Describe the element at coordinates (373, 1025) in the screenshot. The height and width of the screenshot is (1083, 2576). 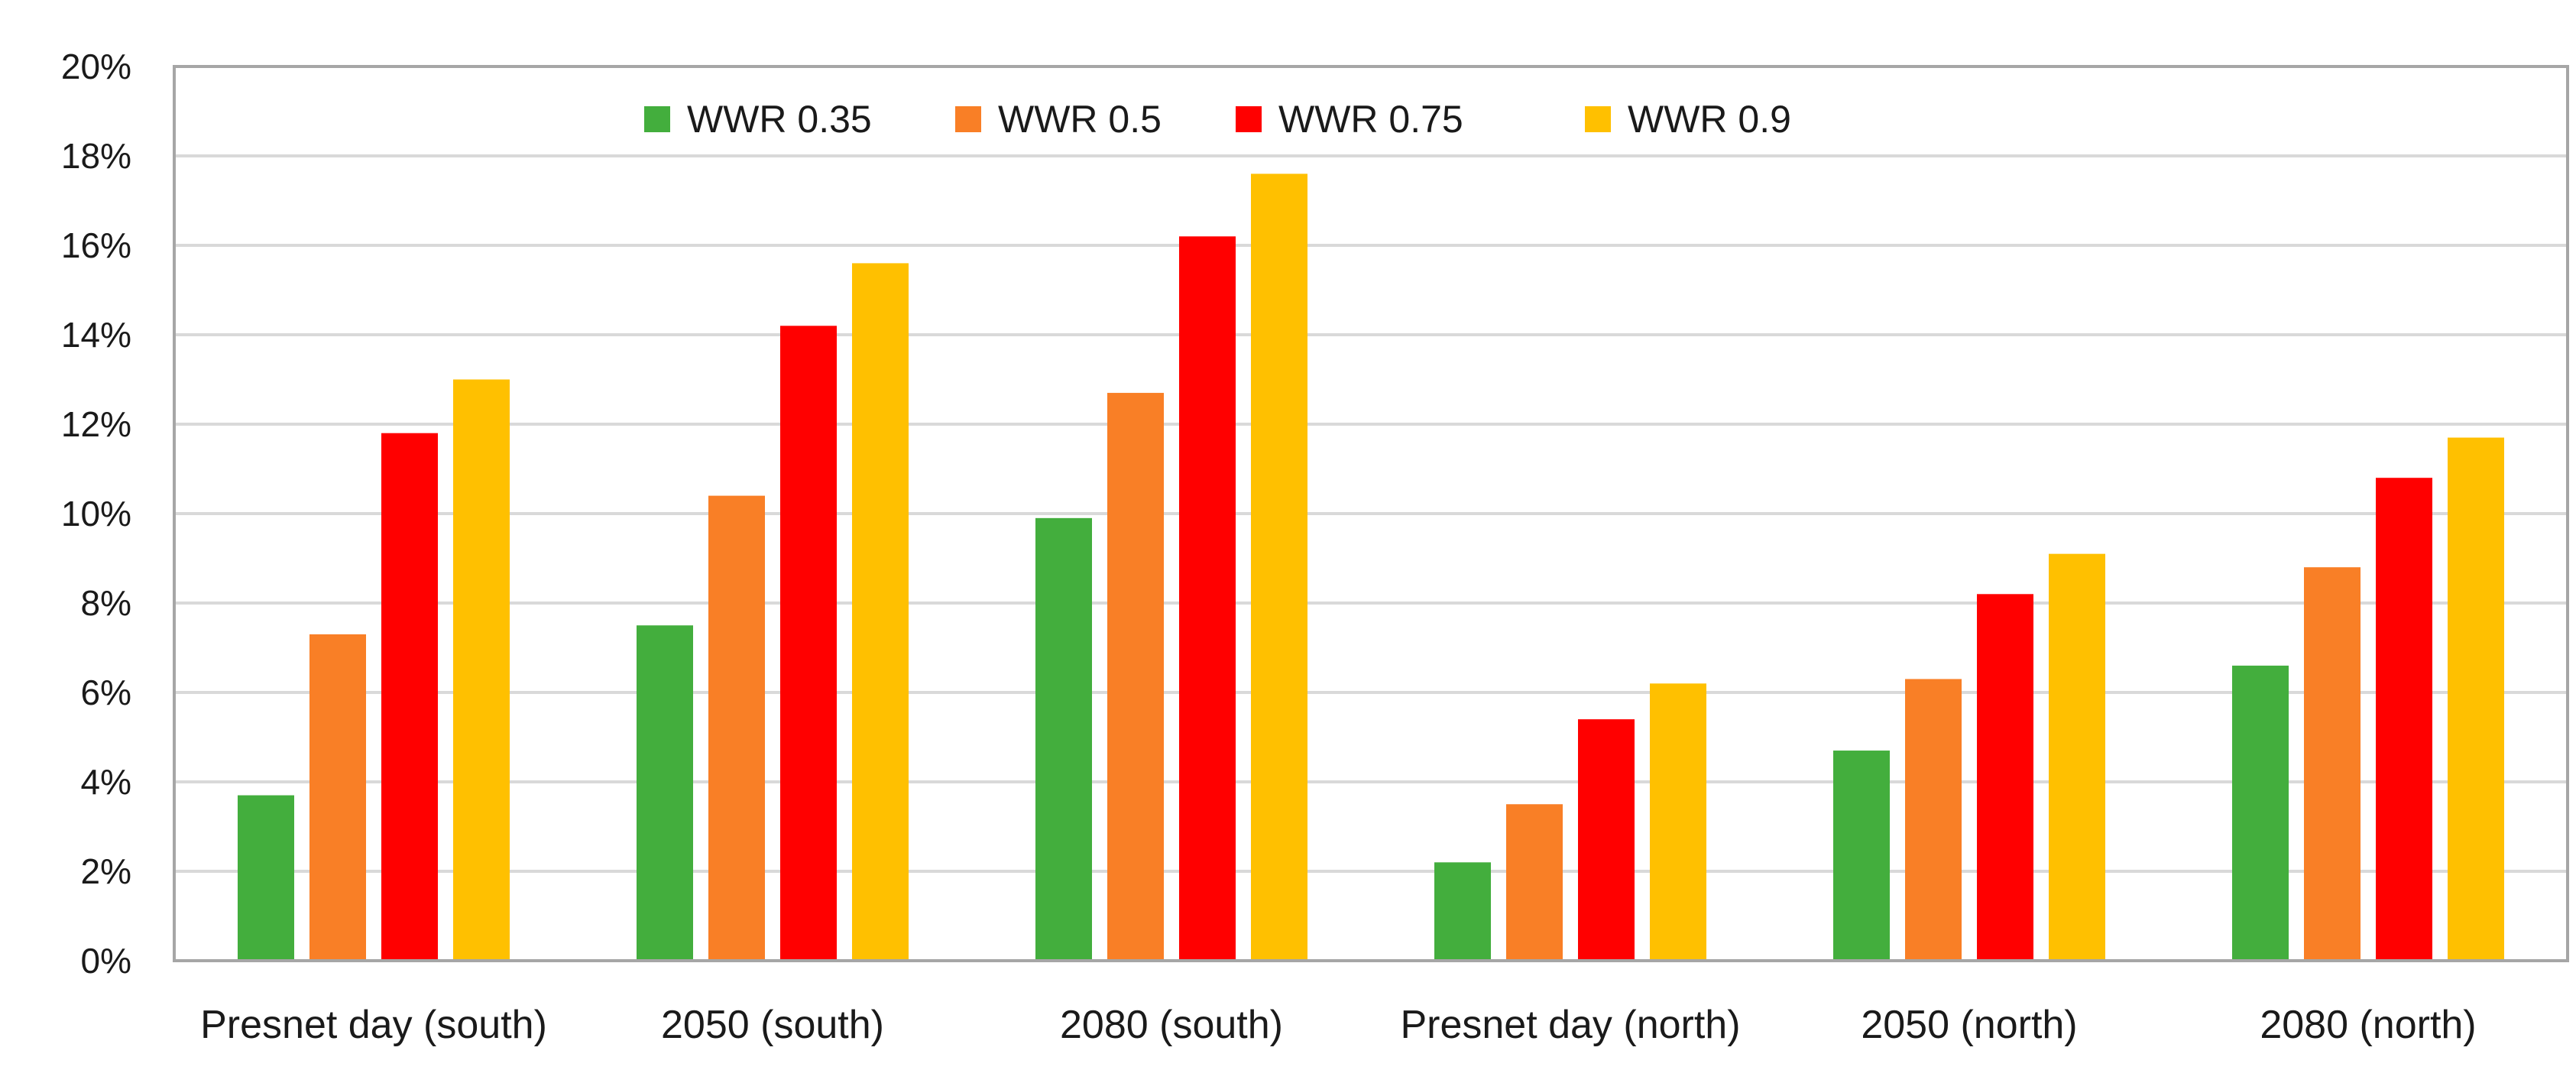
I see `x-category-label: Presnet day (south)` at that location.